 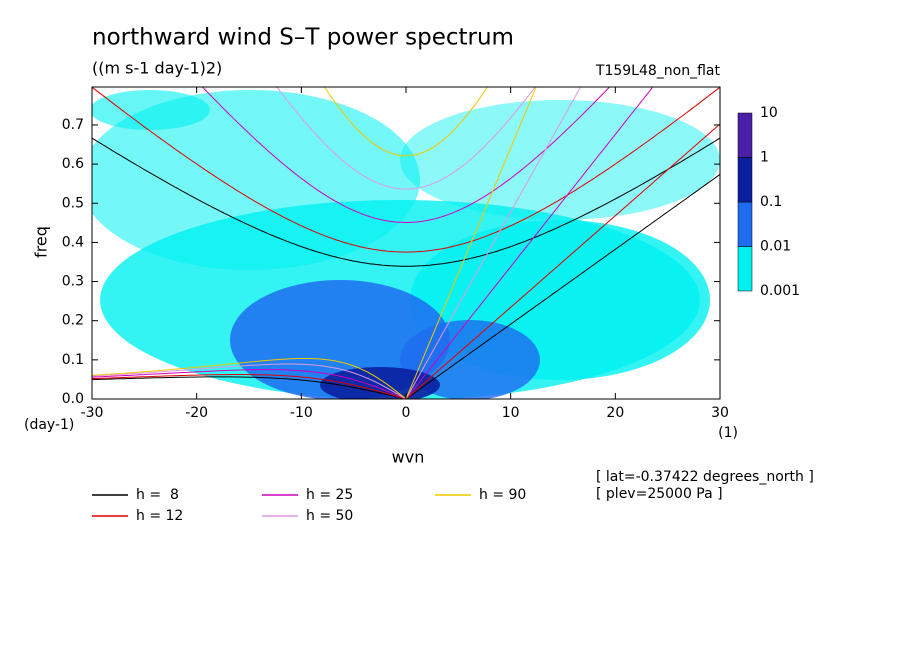 What do you see at coordinates (92, 413) in the screenshot?
I see `x-tick-label: -30` at bounding box center [92, 413].